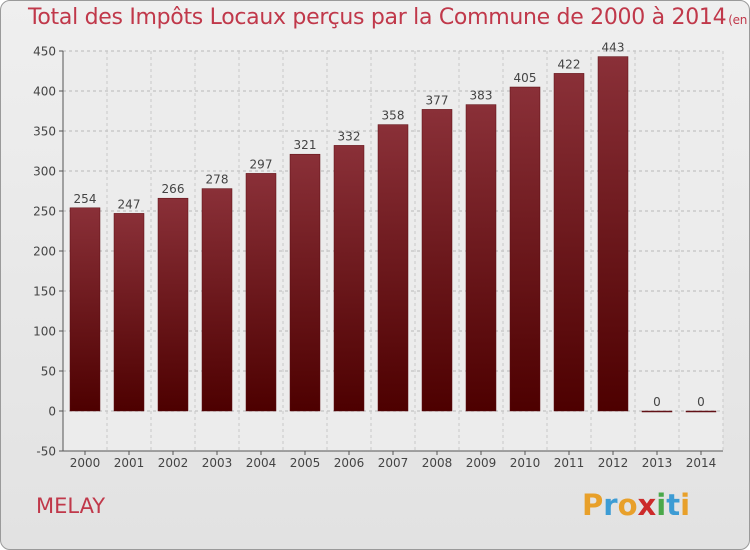 This screenshot has width=750, height=550. What do you see at coordinates (129, 463) in the screenshot?
I see `x-tick-label-2001: 2001` at bounding box center [129, 463].